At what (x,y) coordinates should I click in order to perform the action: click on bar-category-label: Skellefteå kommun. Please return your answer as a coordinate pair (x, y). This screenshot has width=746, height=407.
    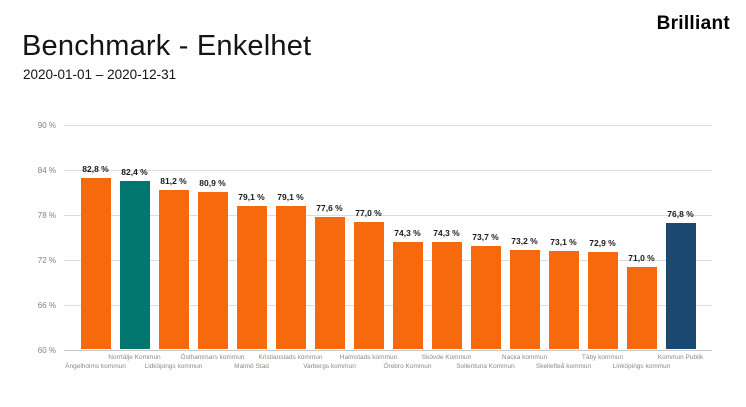
    Looking at the image, I should click on (563, 366).